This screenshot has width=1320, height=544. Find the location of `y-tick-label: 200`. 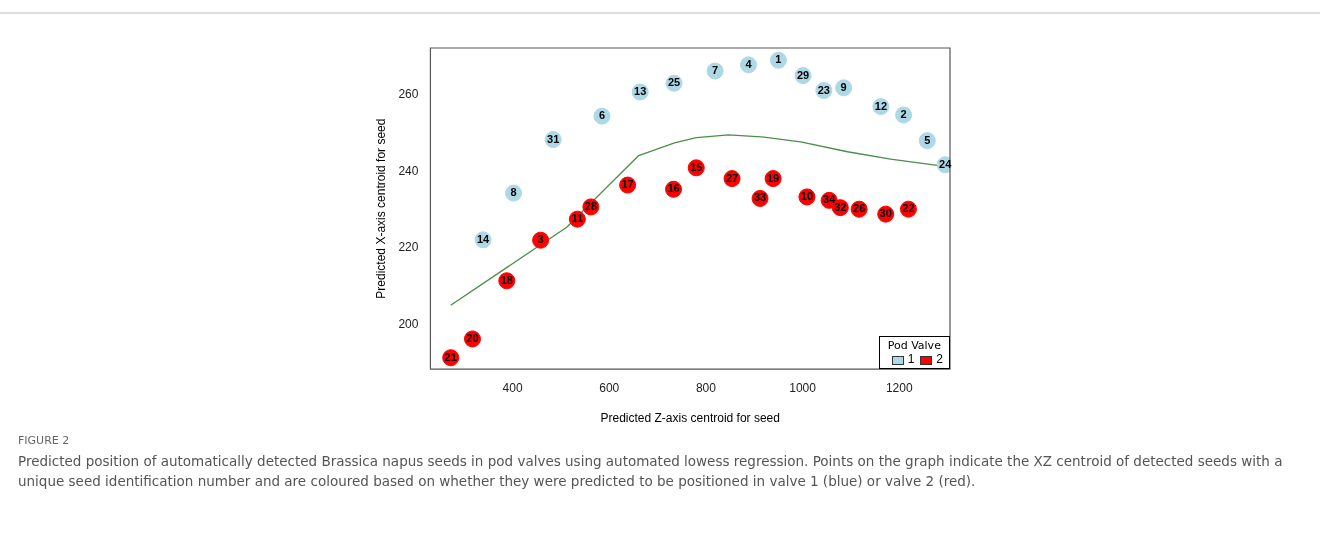

y-tick-label: 200 is located at coordinates (408, 323).